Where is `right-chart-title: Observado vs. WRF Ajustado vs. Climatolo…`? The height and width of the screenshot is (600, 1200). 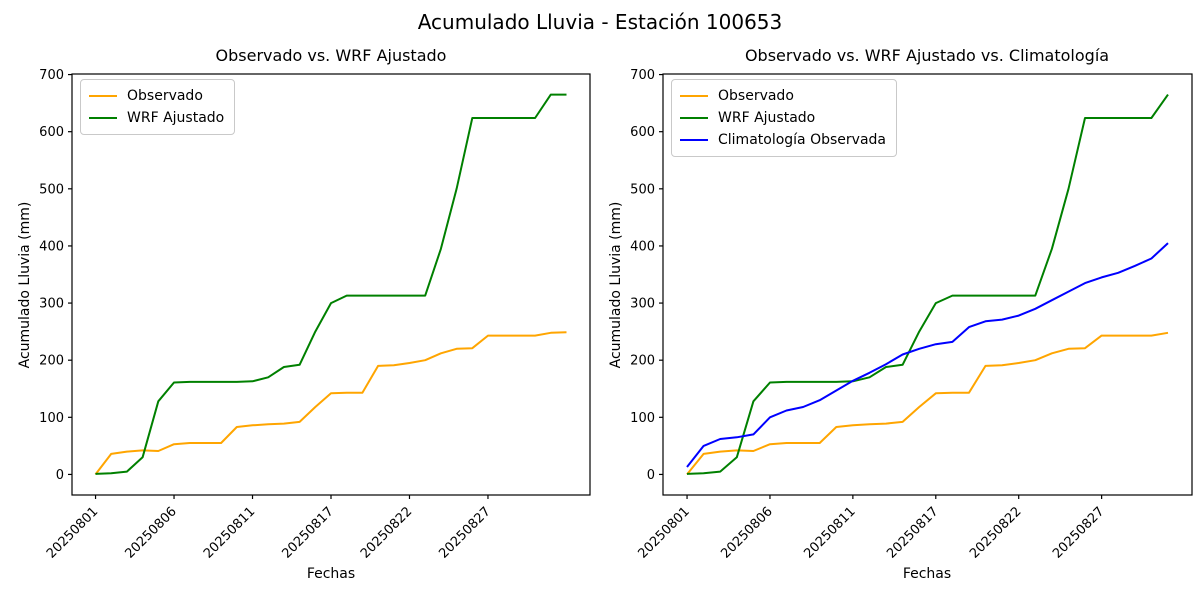 right-chart-title: Observado vs. WRF Ajustado vs. Climatolo… is located at coordinates (927, 55).